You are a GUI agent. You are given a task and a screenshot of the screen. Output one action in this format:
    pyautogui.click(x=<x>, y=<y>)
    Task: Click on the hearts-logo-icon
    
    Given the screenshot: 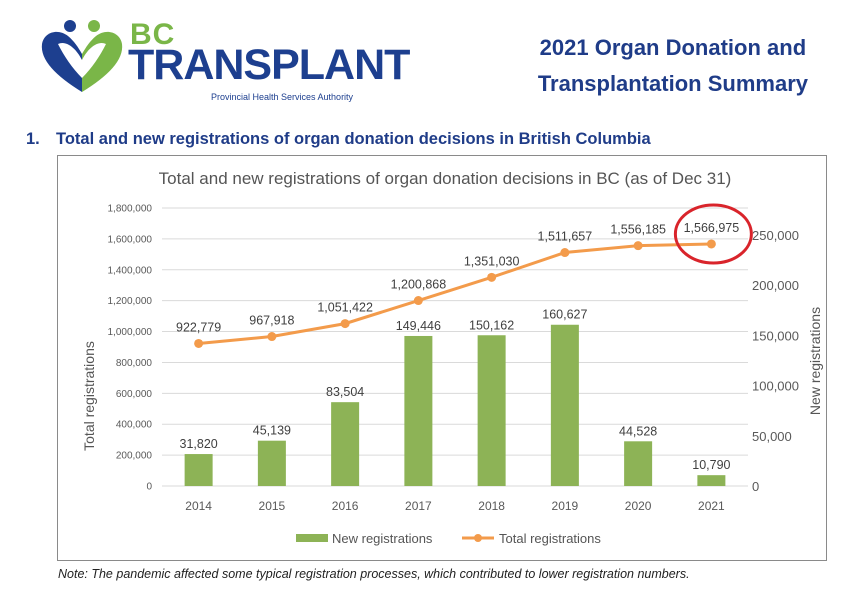 What is the action you would take?
    pyautogui.click(x=82, y=56)
    